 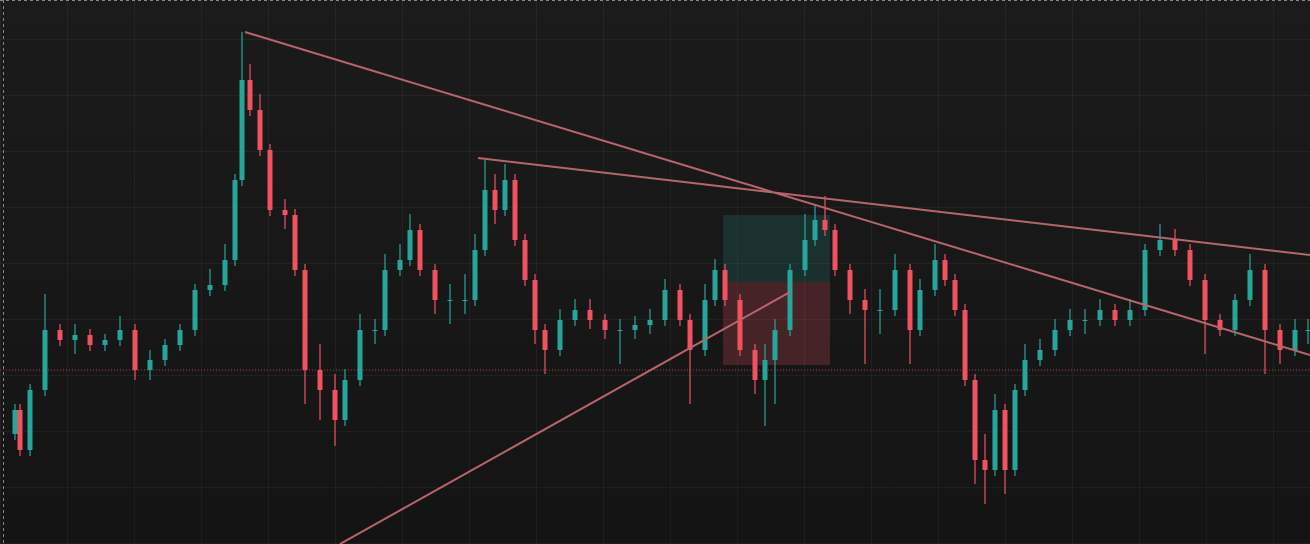 What do you see at coordinates (776, 248) in the screenshot?
I see `target-zone` at bounding box center [776, 248].